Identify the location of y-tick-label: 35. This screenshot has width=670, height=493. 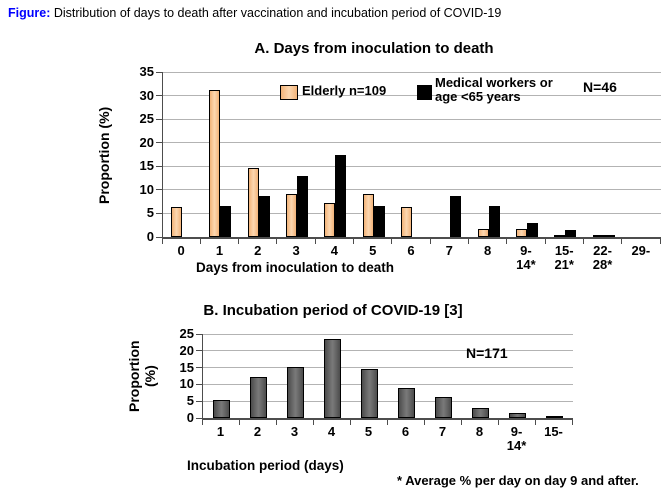
(146, 71).